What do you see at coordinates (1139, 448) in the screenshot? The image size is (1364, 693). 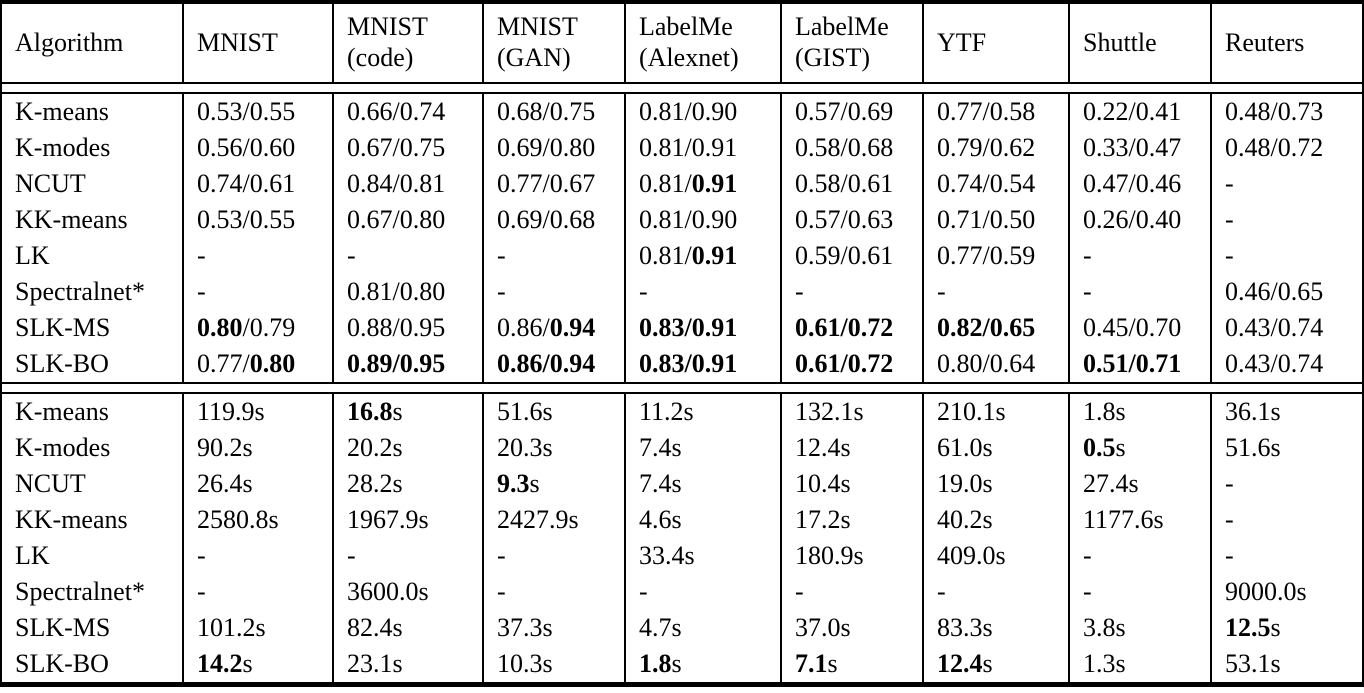 I see `value-cell: 0.5s` at bounding box center [1139, 448].